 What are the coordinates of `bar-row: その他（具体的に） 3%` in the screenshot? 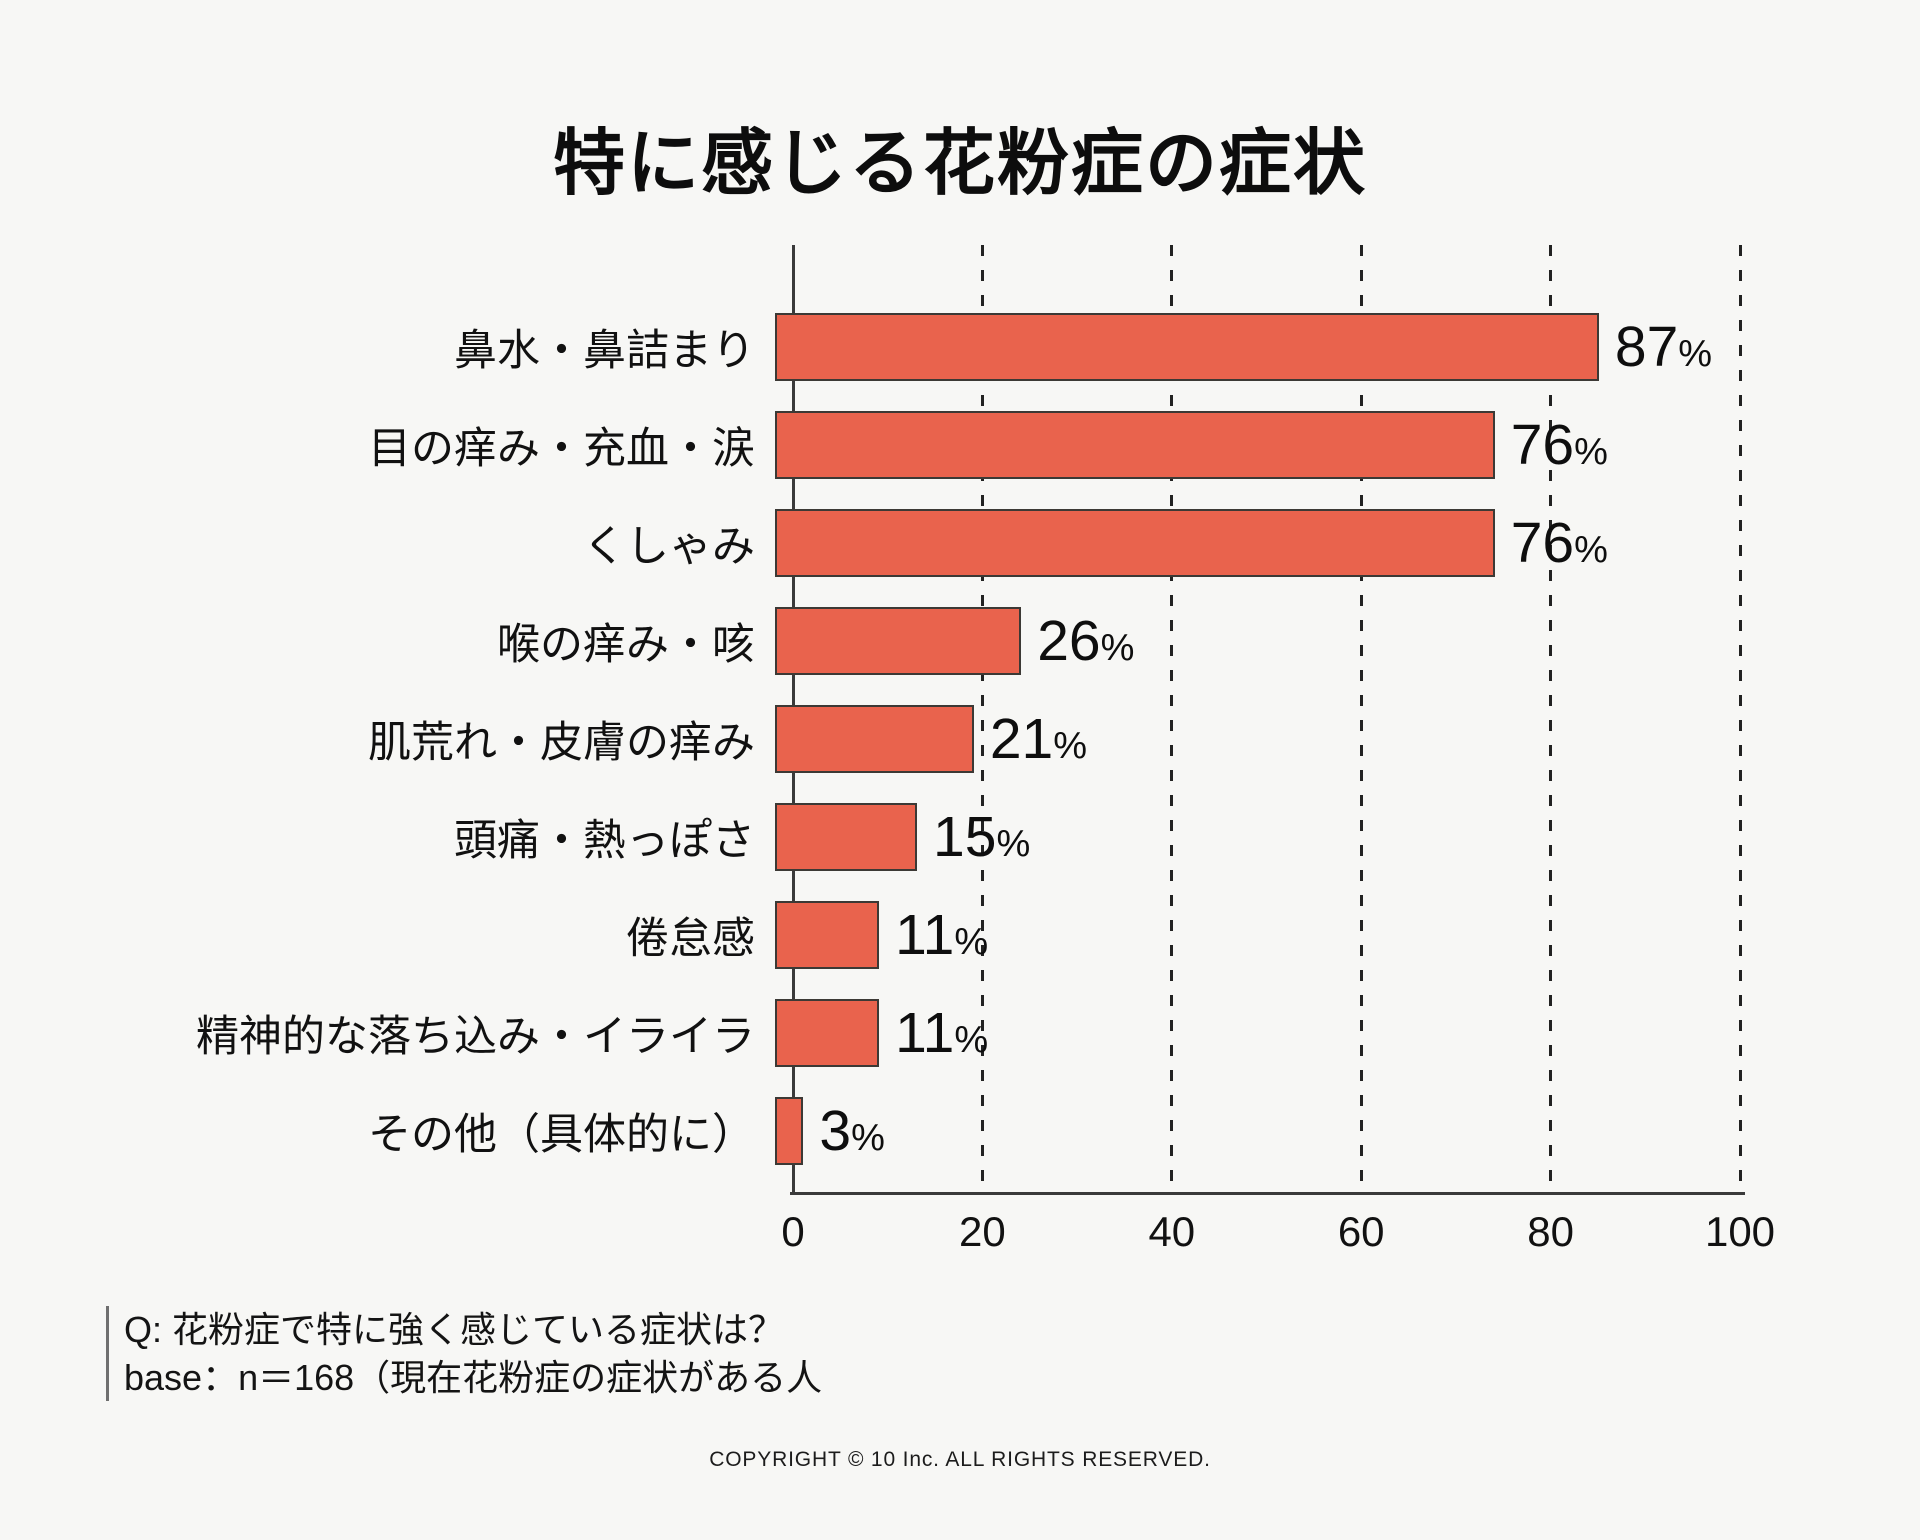 It's located at (960, 1131).